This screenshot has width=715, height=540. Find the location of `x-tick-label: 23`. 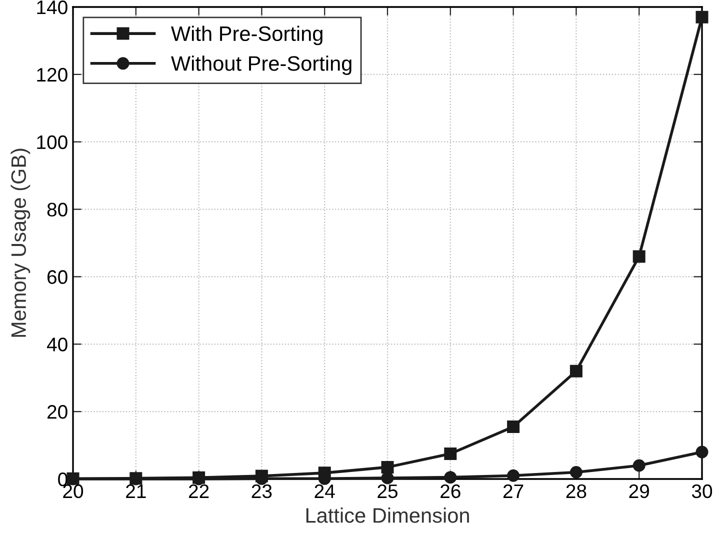

x-tick-label: 23 is located at coordinates (262, 491).